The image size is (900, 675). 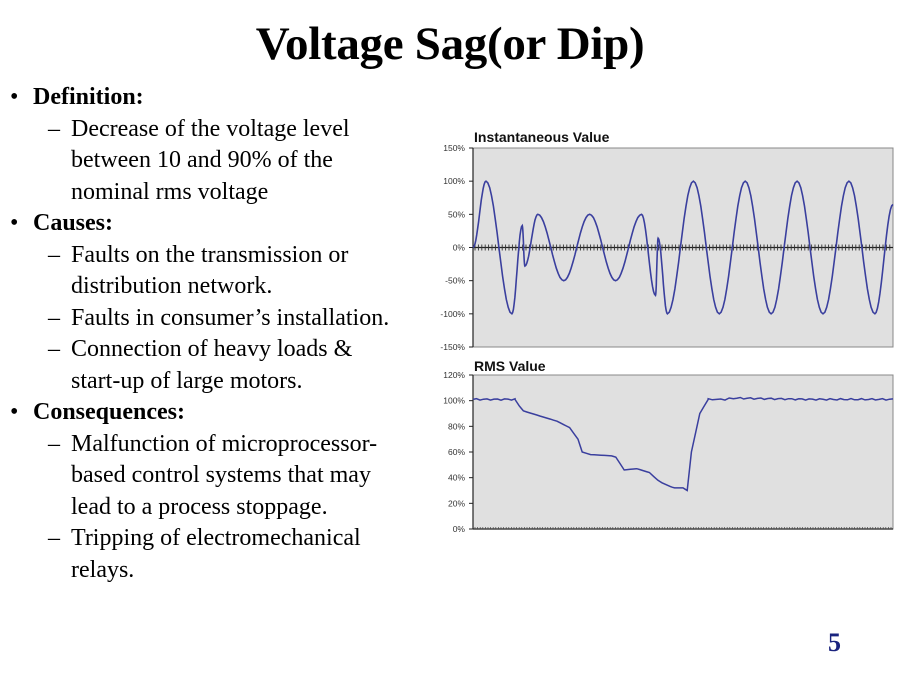 I want to click on y-tick-label: 60%, so click(x=456, y=452).